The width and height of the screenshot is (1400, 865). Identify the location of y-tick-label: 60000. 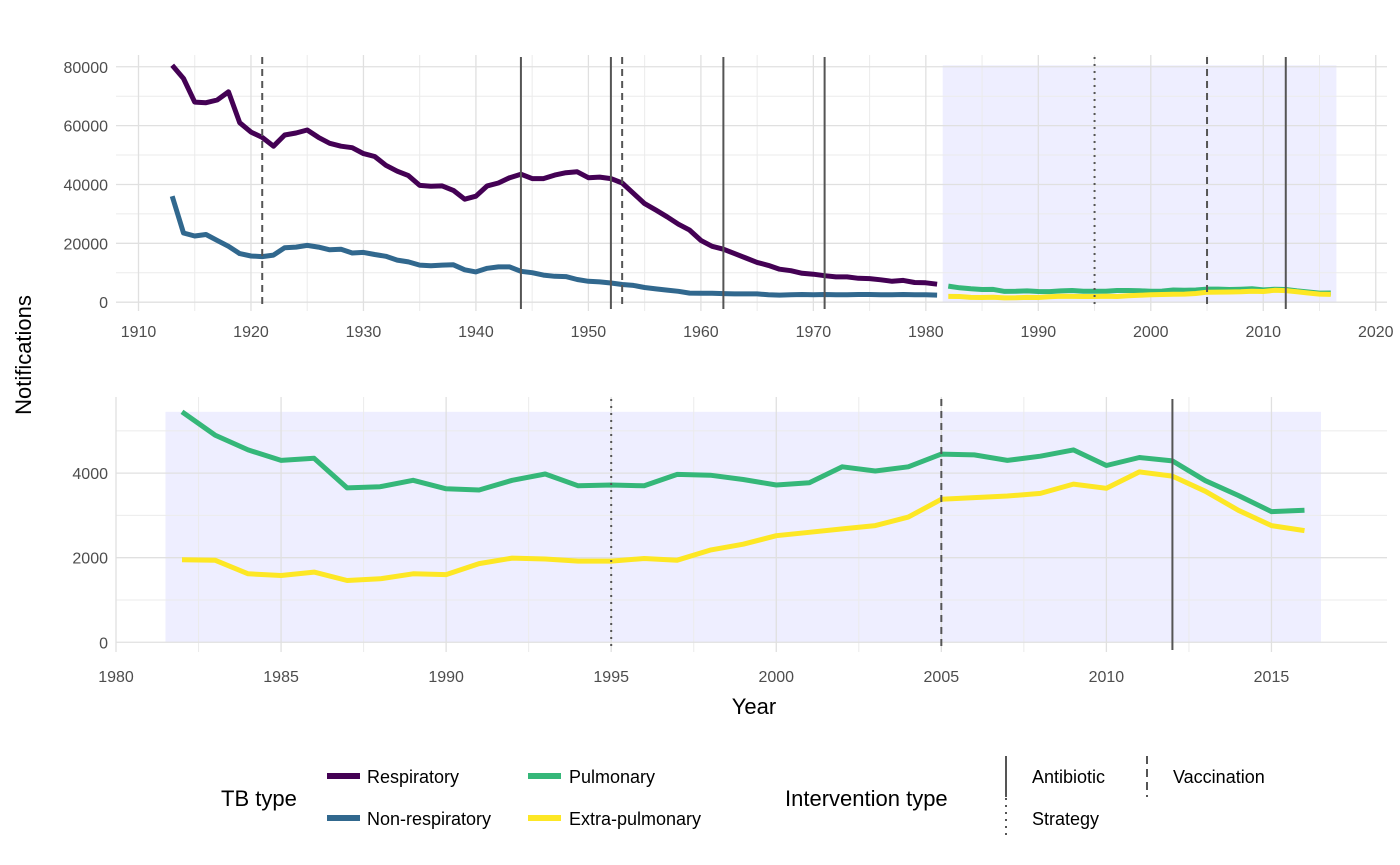
(86, 127).